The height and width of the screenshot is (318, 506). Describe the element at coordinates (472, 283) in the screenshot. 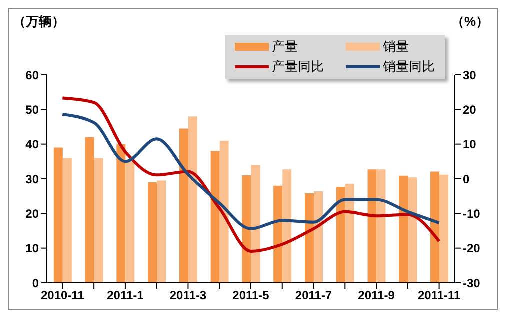

I see `y2-tick-label: -30` at that location.